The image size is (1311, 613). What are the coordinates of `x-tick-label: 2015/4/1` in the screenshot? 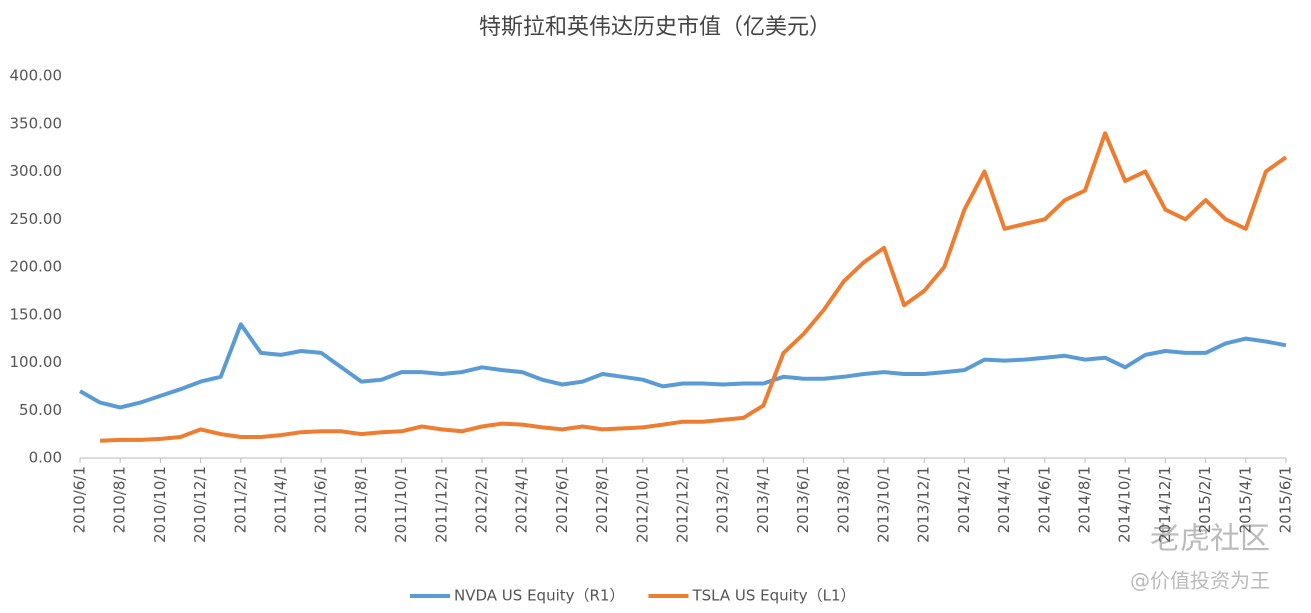 It's located at (1245, 499).